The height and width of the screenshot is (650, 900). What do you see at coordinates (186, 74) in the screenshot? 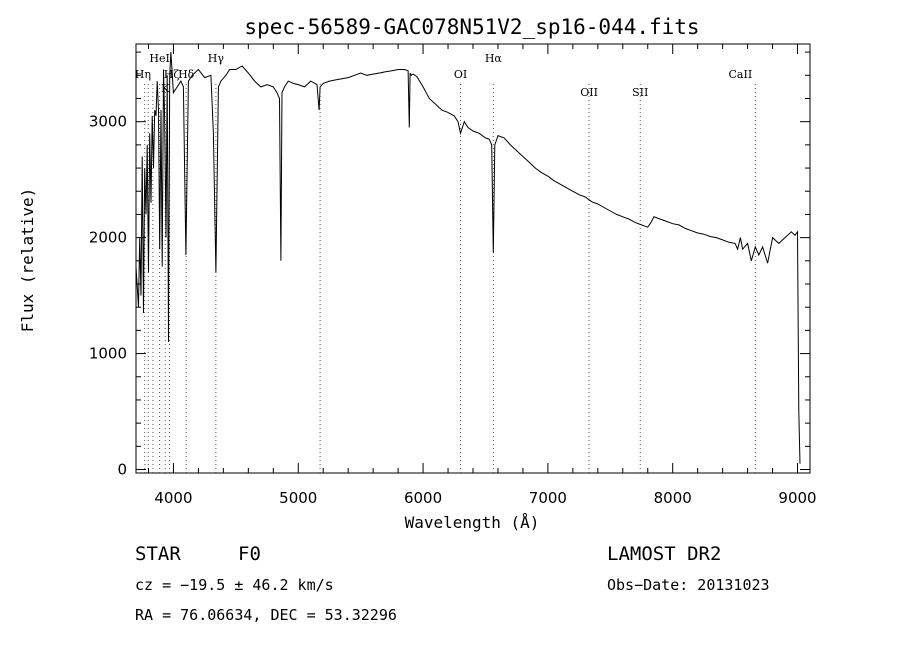
I see `annotation-4: Hδ` at bounding box center [186, 74].